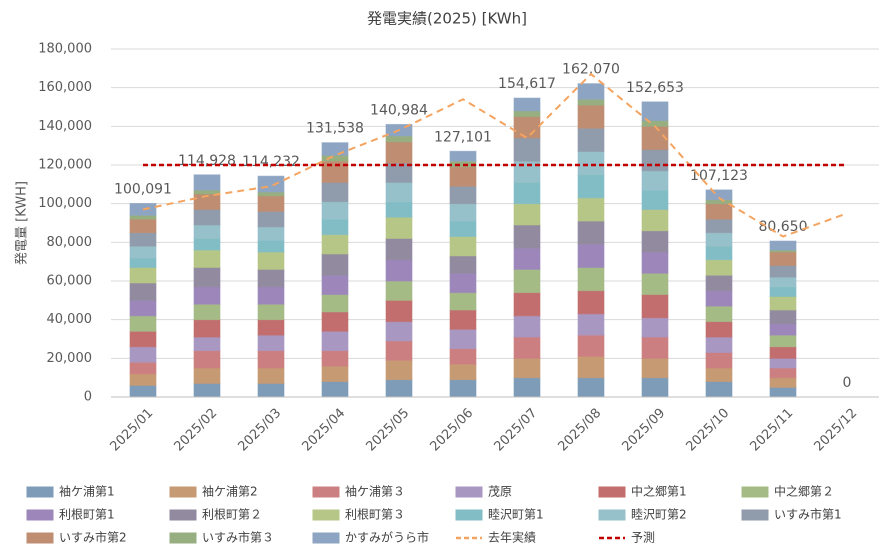 The height and width of the screenshot is (550, 893). What do you see at coordinates (232, 515) in the screenshot?
I see `legend-label: 利根町第２` at bounding box center [232, 515].